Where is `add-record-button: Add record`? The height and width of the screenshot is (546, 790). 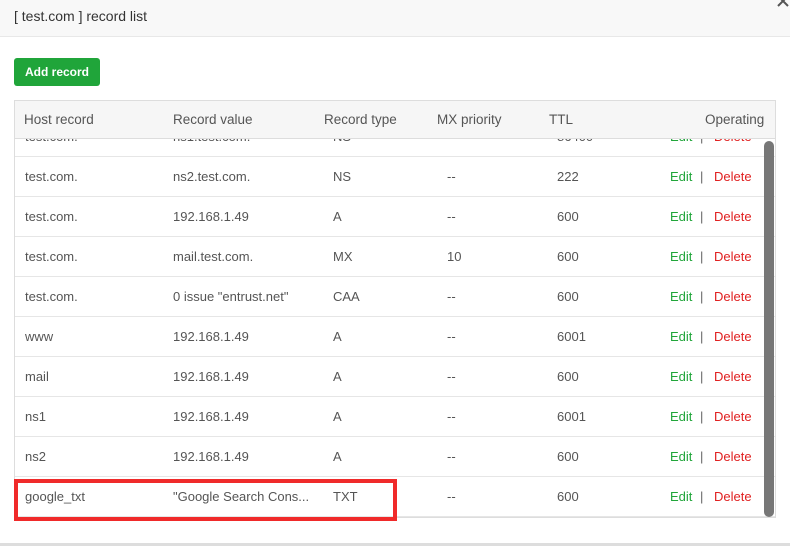 add-record-button: Add record is located at coordinates (57, 72).